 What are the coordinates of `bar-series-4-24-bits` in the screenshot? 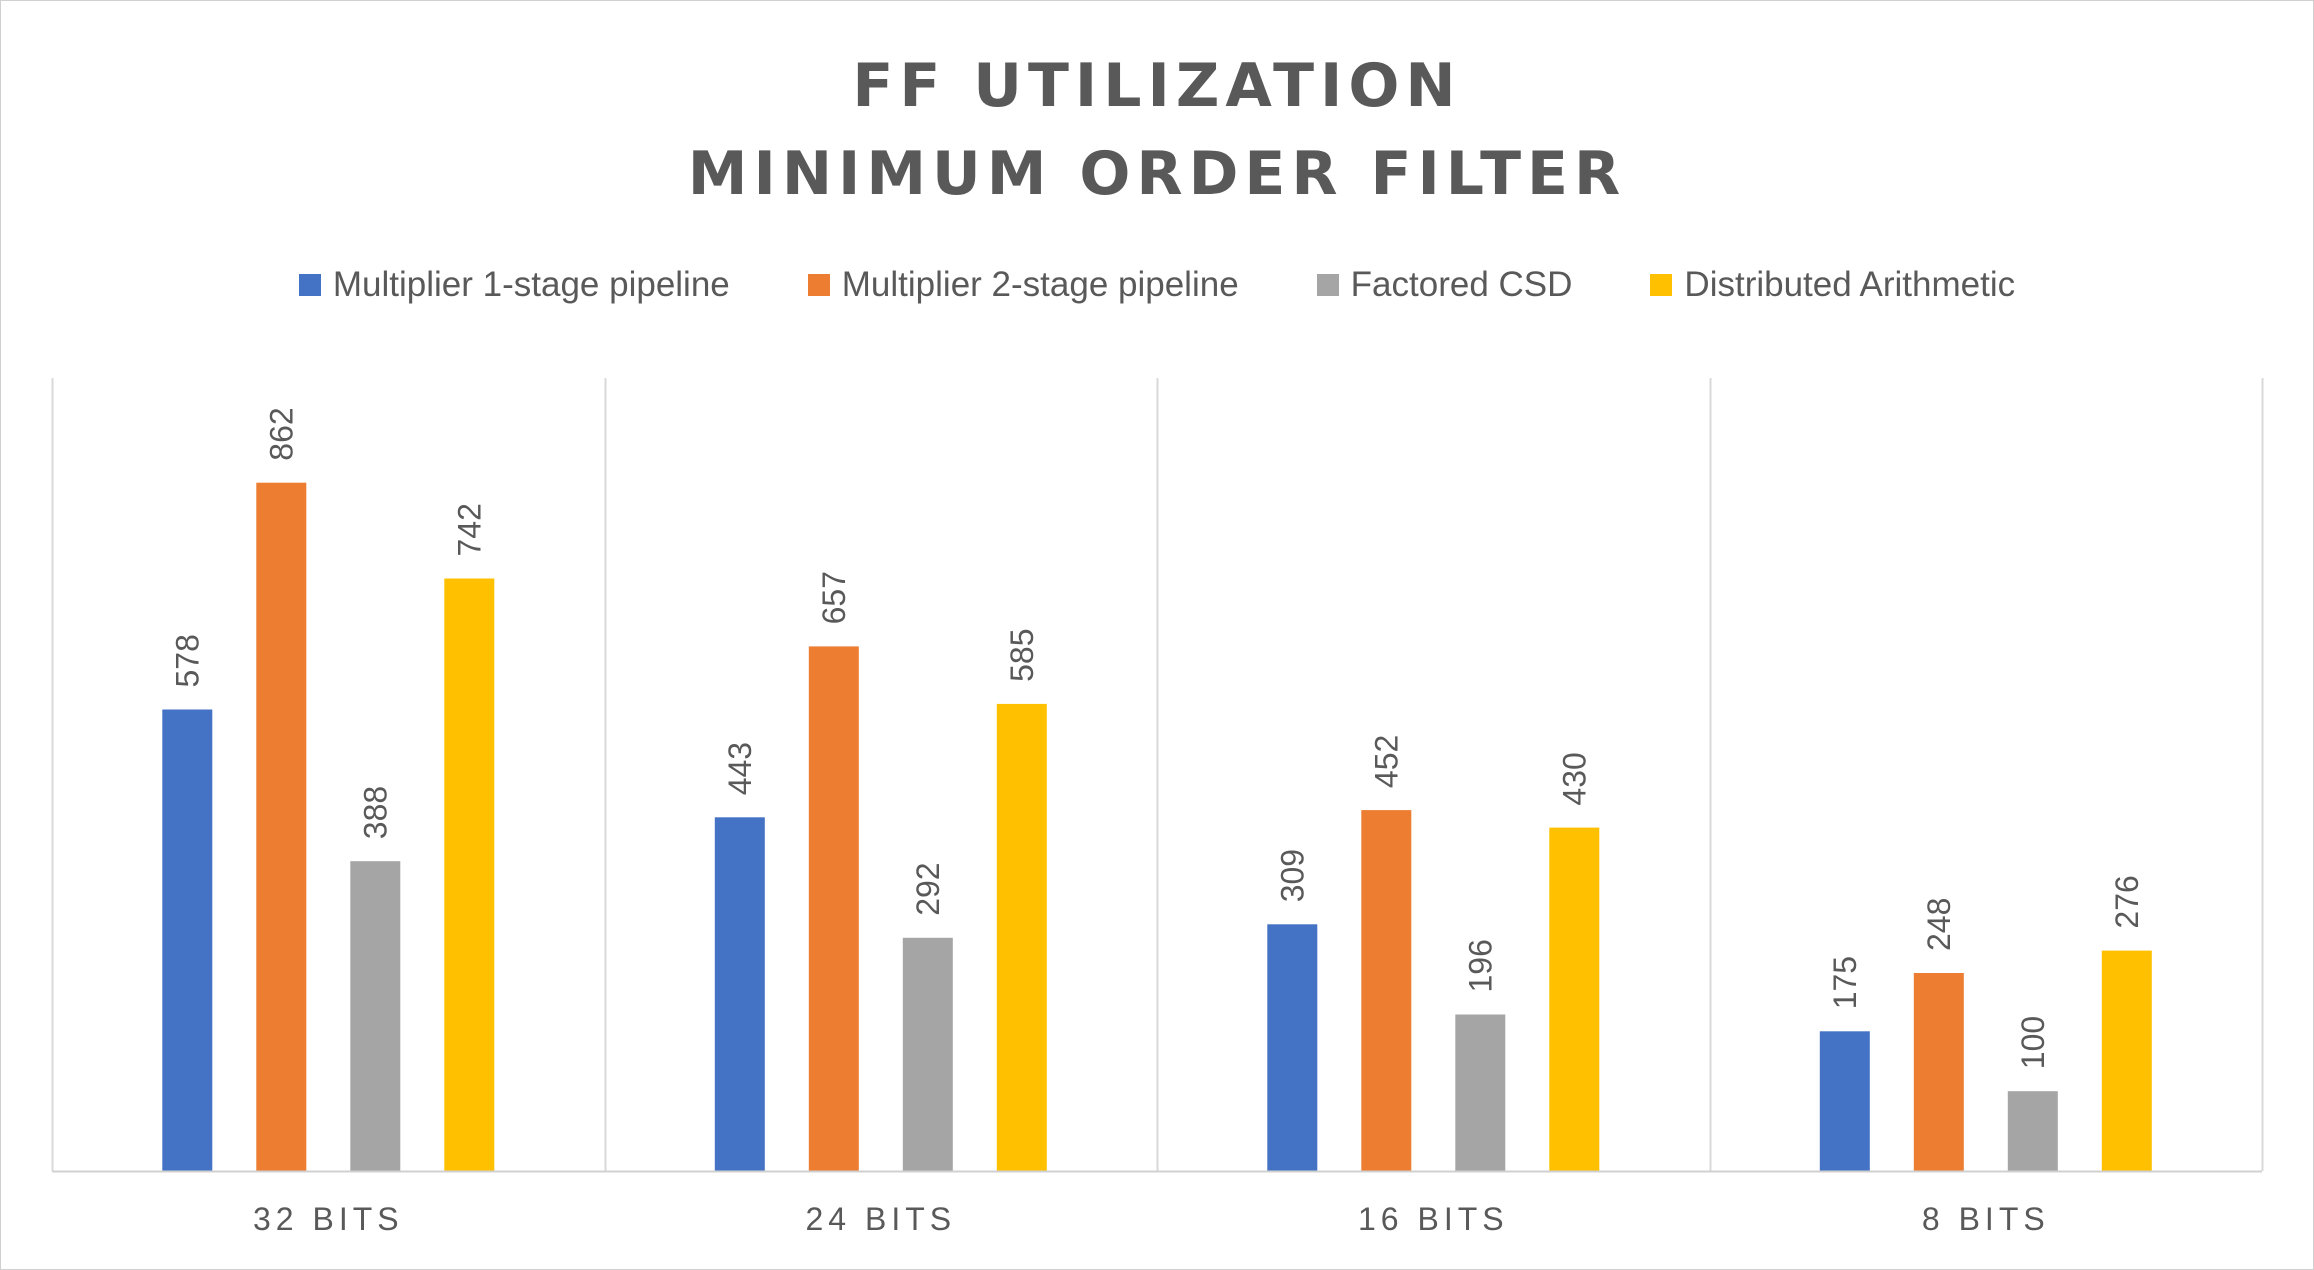 It's located at (1021, 937).